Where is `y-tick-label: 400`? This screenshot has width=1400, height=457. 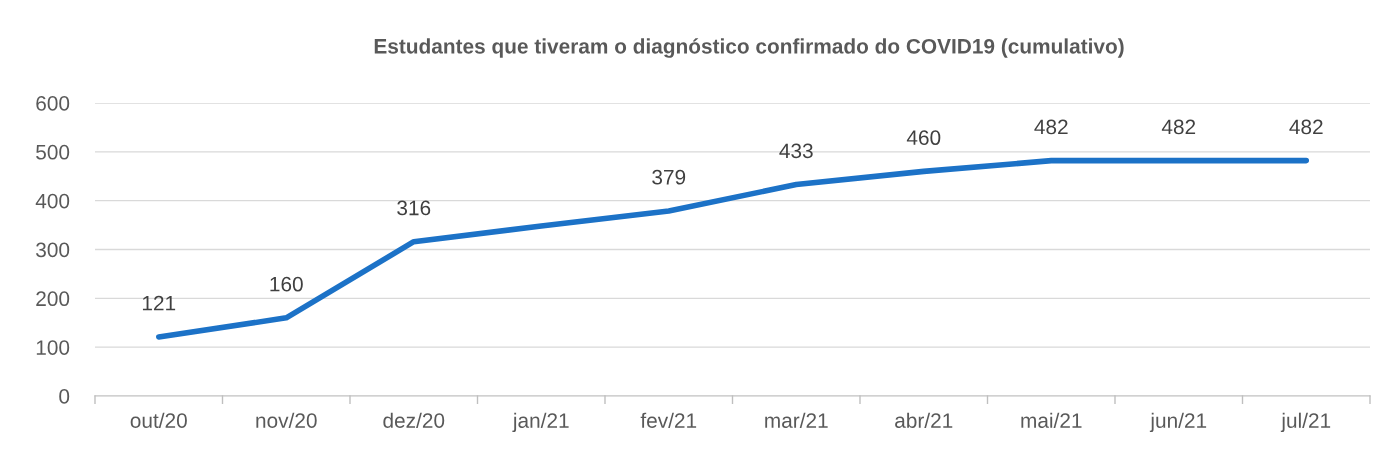
y-tick-label: 400 is located at coordinates (52, 201).